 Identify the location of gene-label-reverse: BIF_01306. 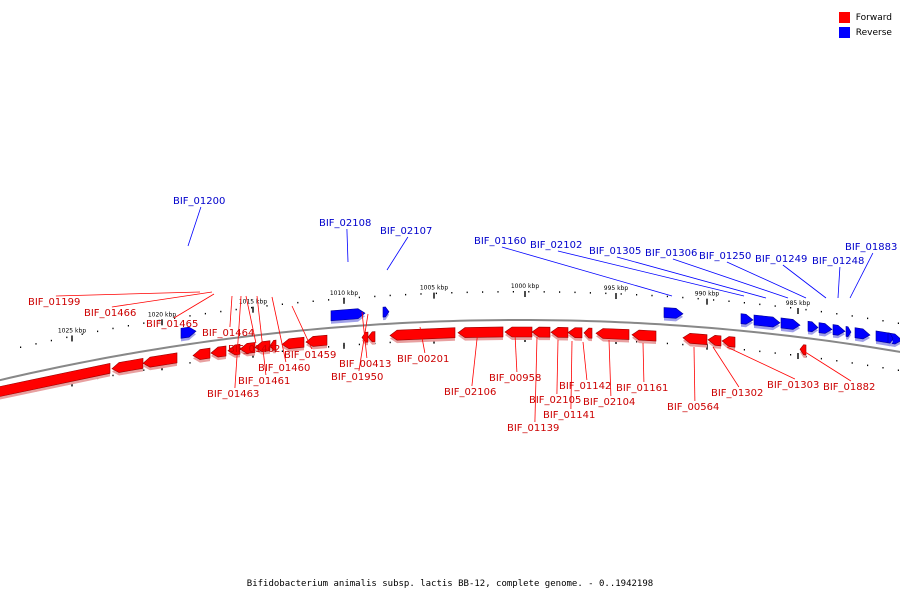
(671, 253).